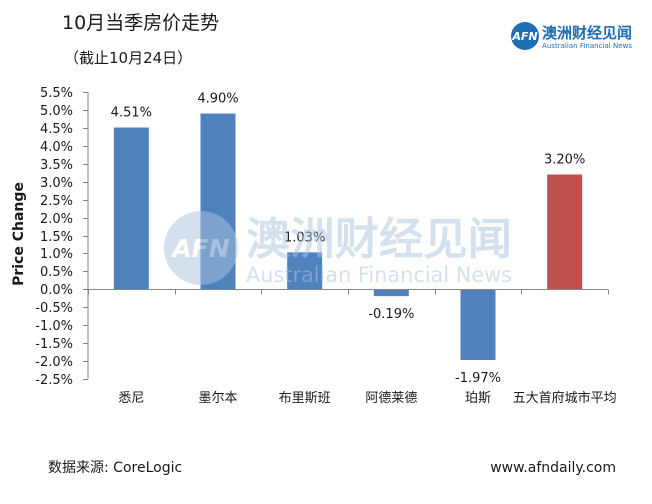  Describe the element at coordinates (19, 234) in the screenshot. I see `y-axis-title: Price Change` at that location.